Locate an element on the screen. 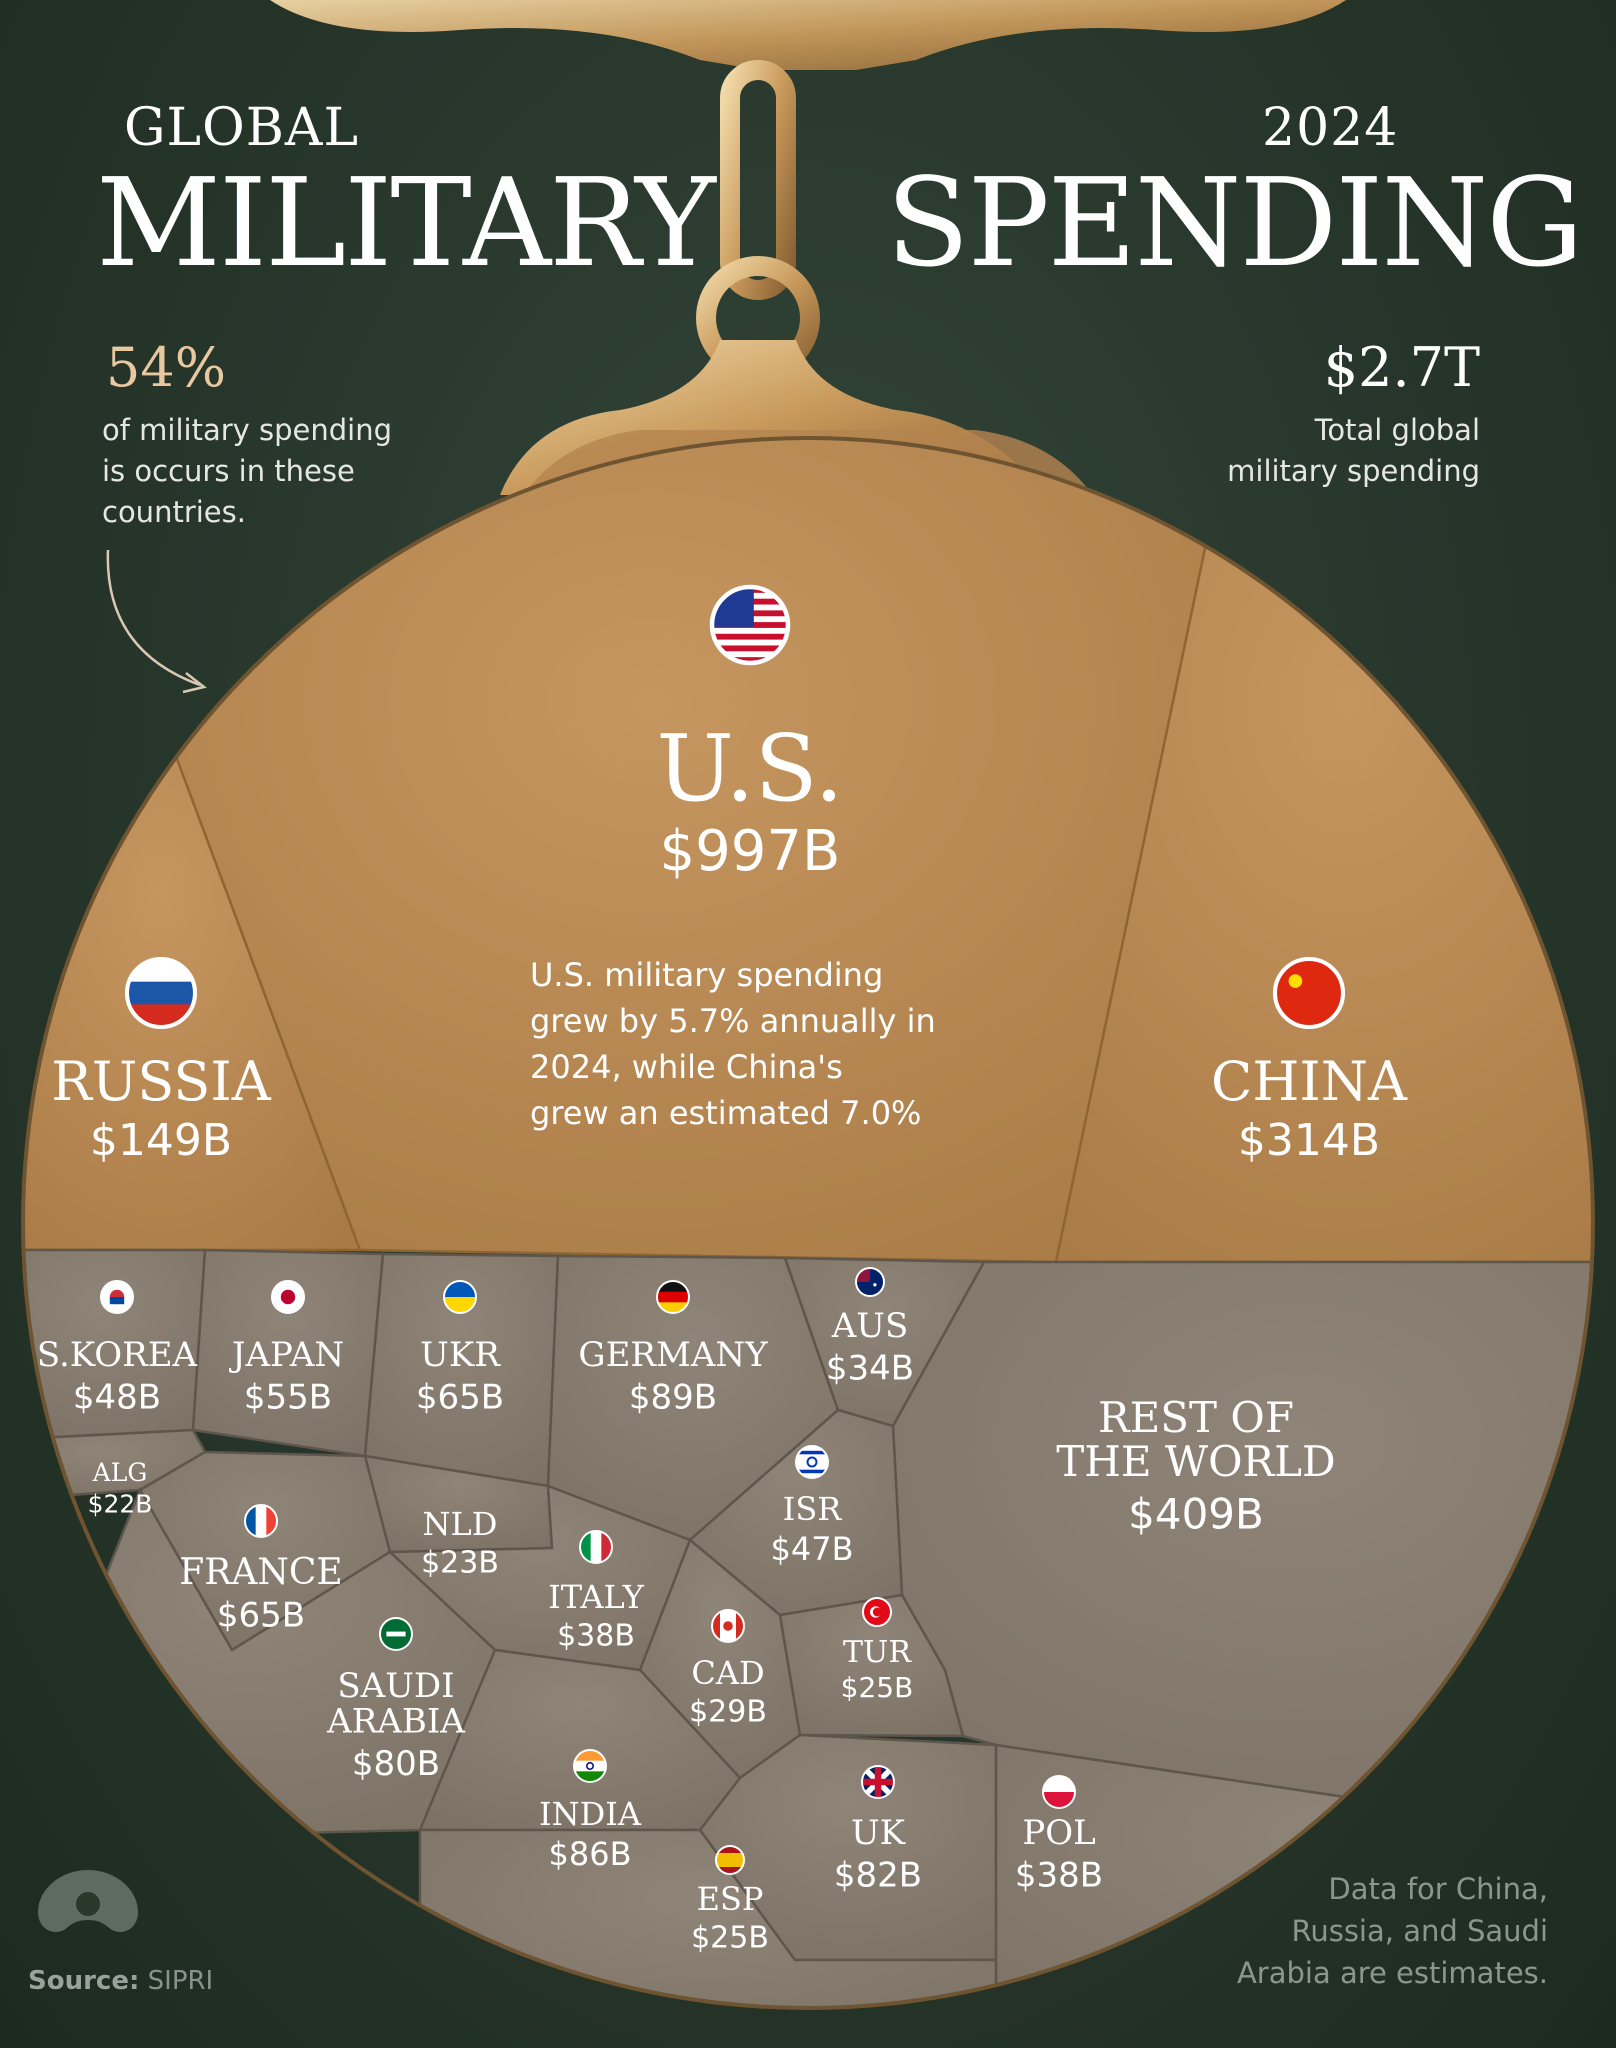  value-isr: $47B is located at coordinates (811, 1549).